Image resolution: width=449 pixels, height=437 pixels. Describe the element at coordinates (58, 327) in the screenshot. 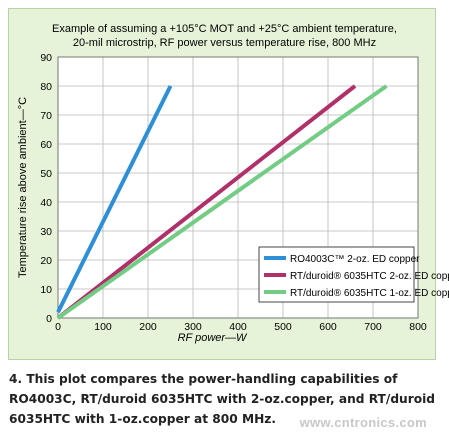

I see `x-tick-label: 0` at that location.